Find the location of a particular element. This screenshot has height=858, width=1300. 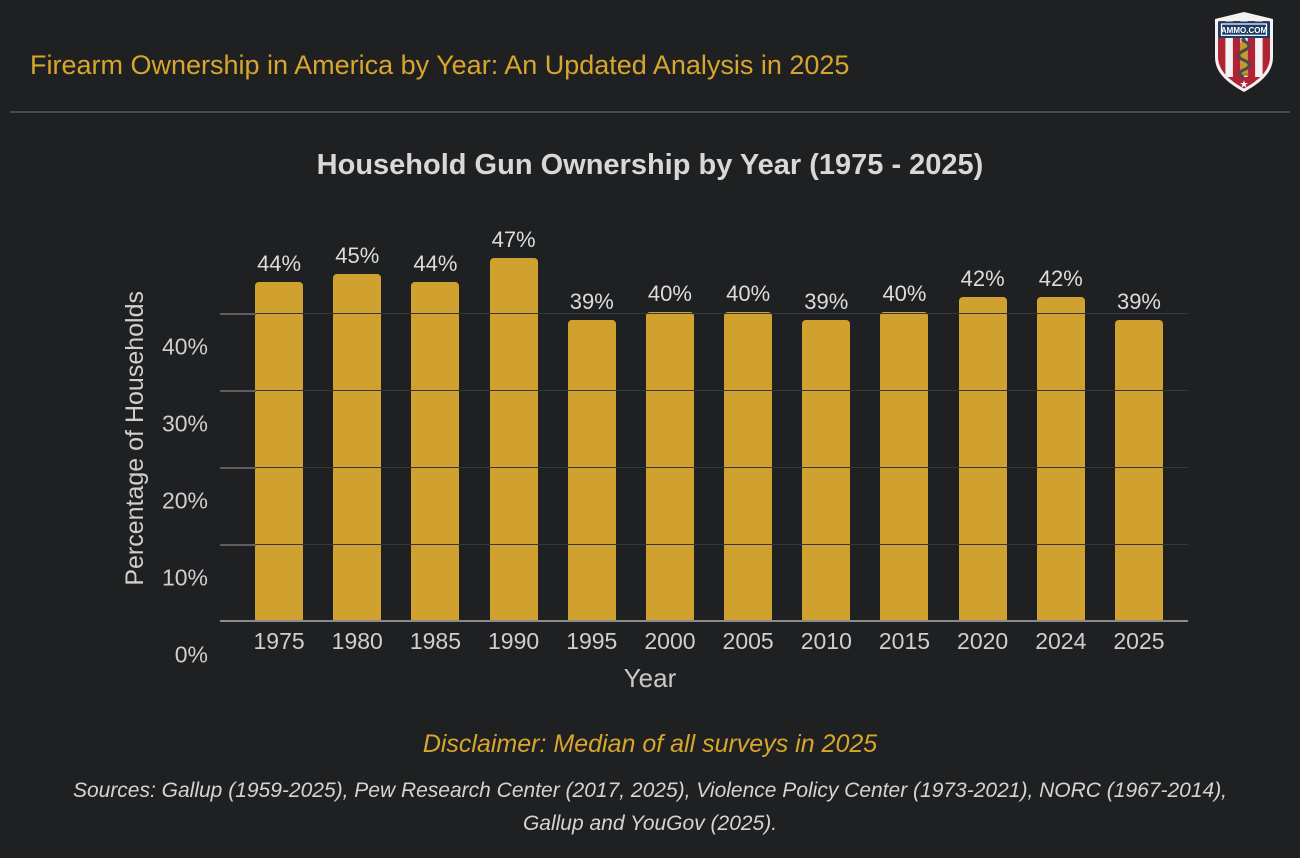

y-axis-title: Percentage of Households is located at coordinates (134, 438).